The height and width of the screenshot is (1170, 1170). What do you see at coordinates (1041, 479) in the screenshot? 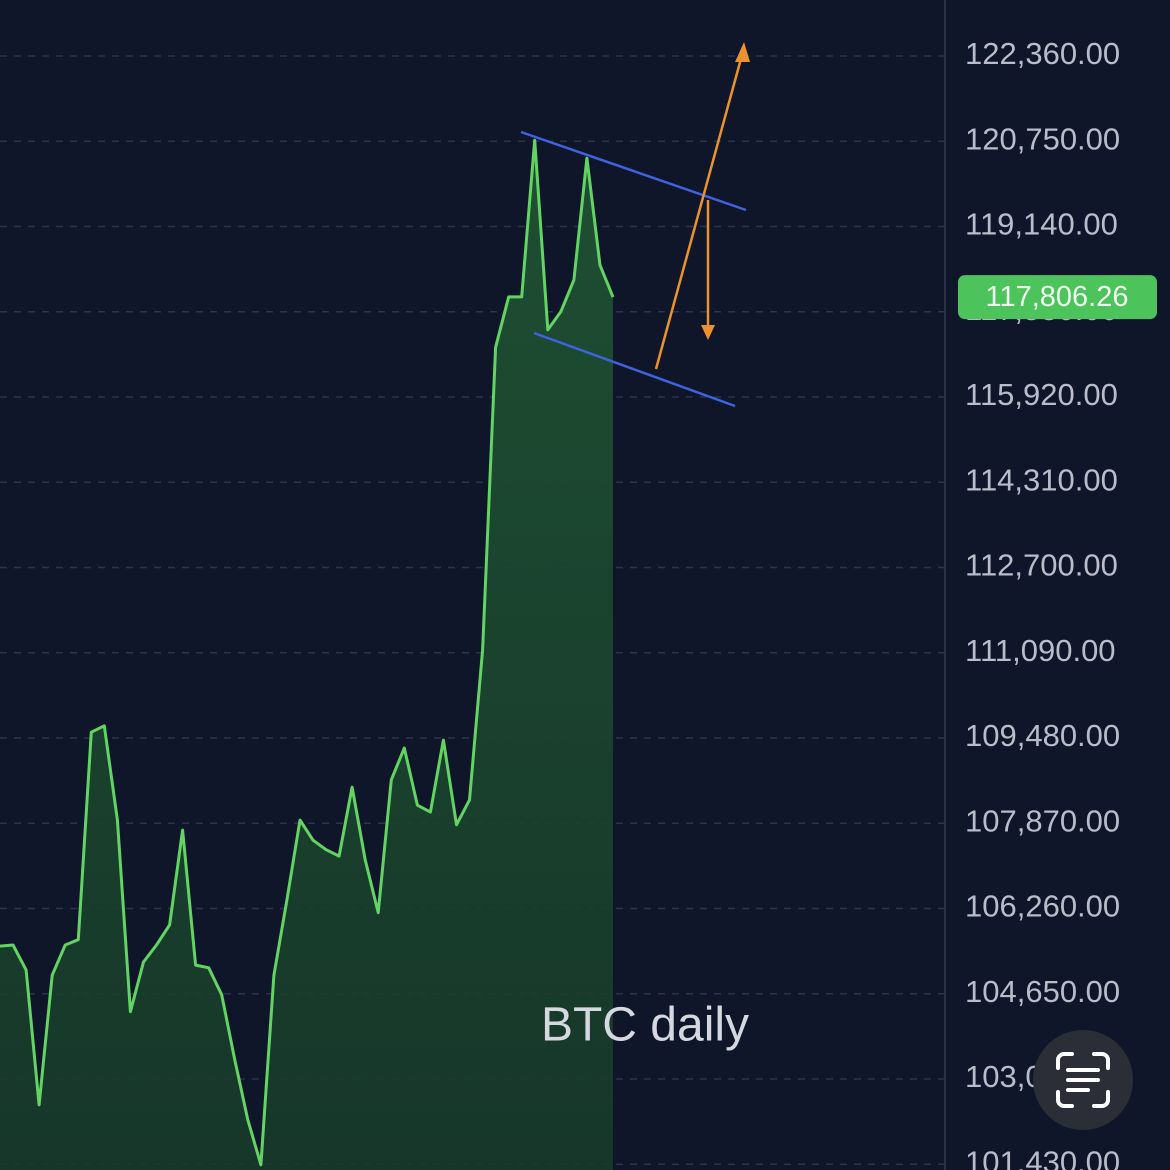
I see `y-tick-label: 114,310.00` at bounding box center [1041, 479].